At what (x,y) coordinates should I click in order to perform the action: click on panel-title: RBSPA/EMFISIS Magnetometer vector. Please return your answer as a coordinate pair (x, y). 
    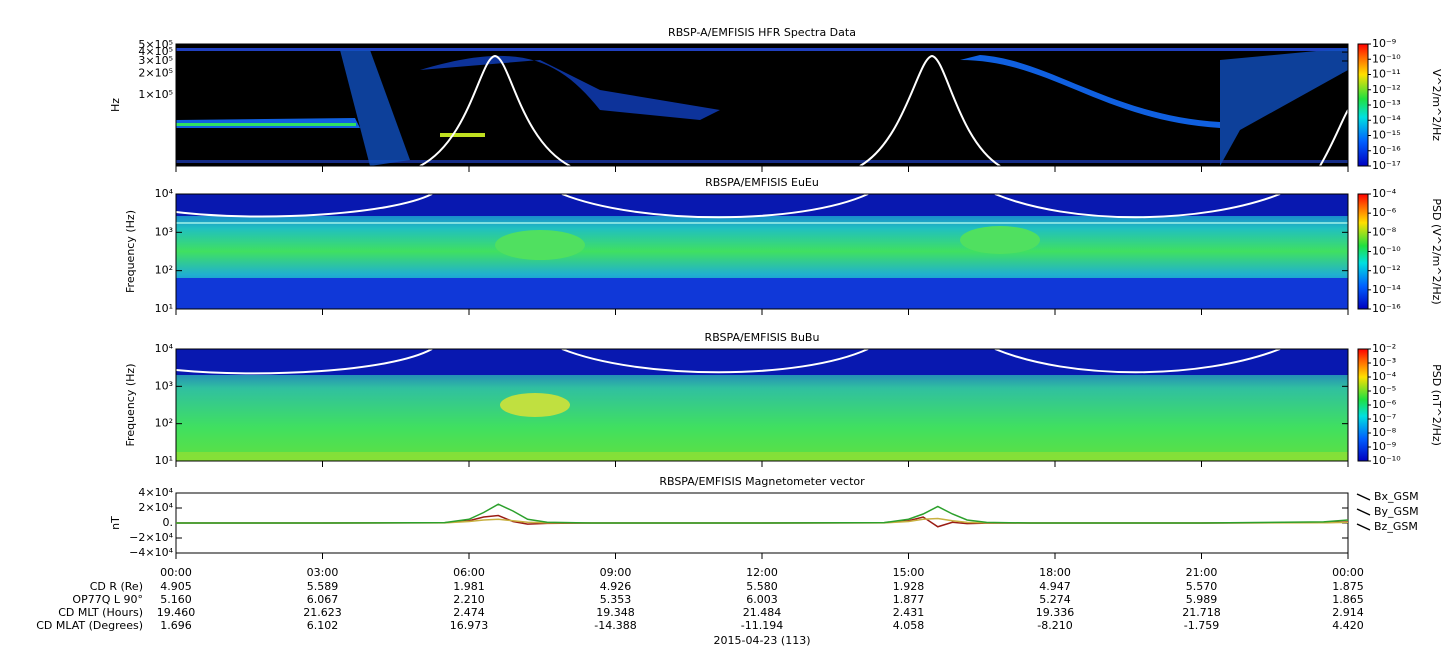
    Looking at the image, I should click on (762, 481).